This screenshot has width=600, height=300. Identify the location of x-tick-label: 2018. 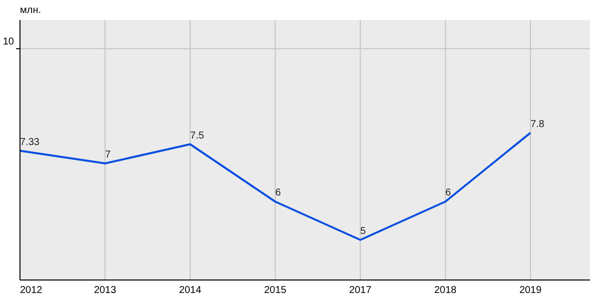
(445, 290).